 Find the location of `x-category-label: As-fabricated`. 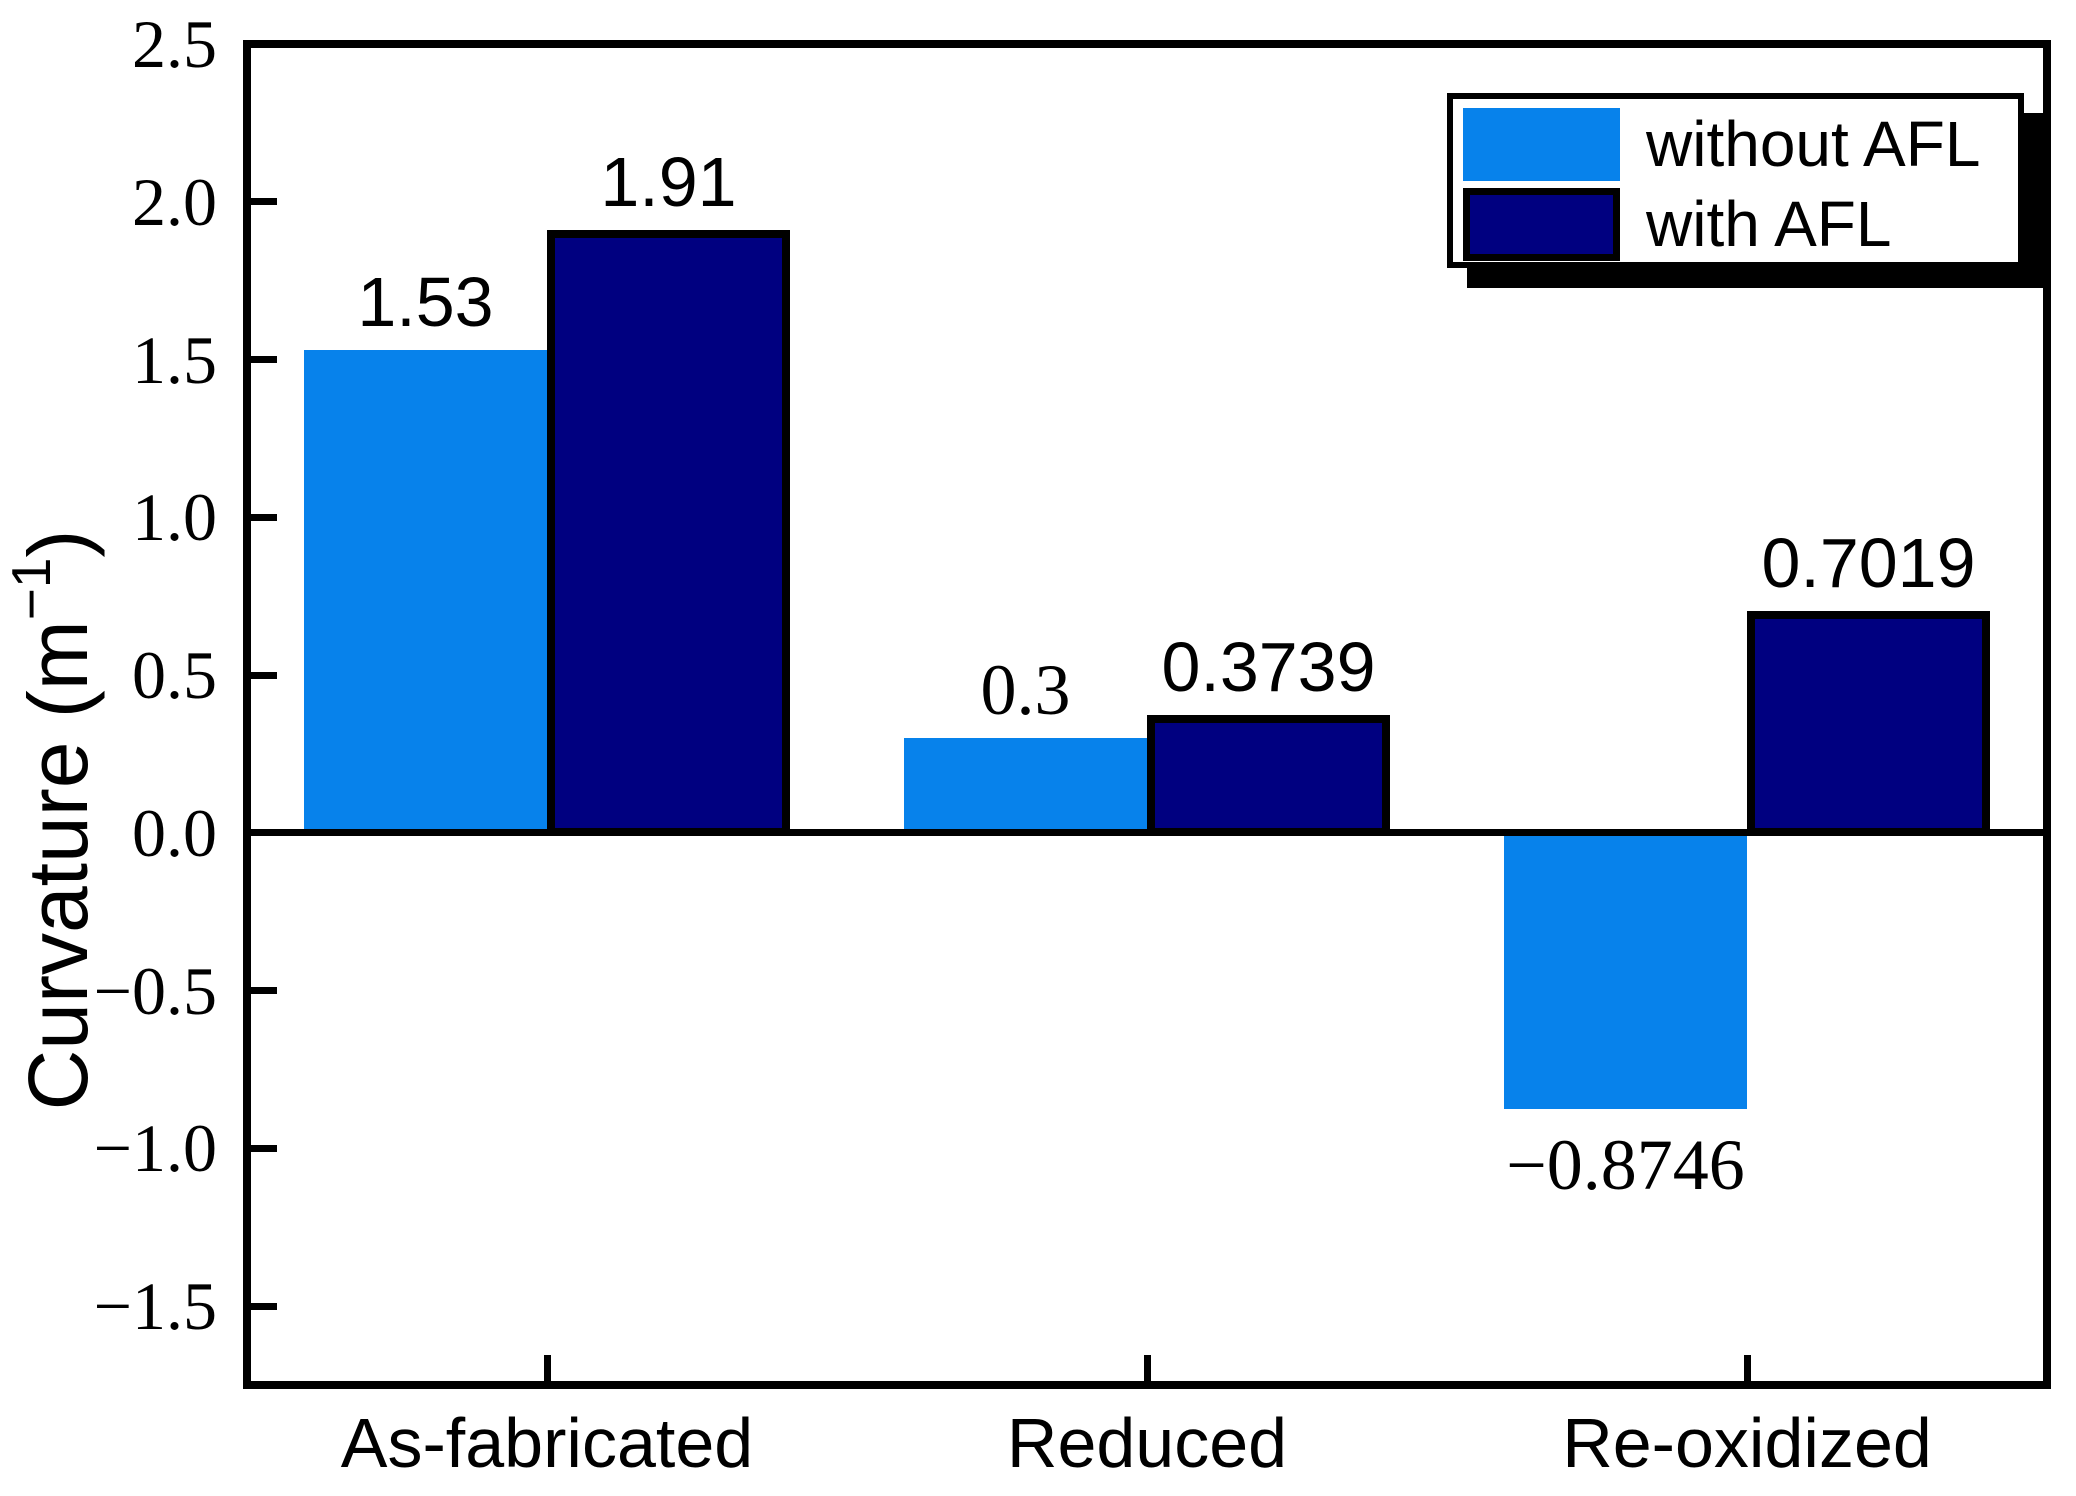

x-category-label: As-fabricated is located at coordinates (547, 1443).